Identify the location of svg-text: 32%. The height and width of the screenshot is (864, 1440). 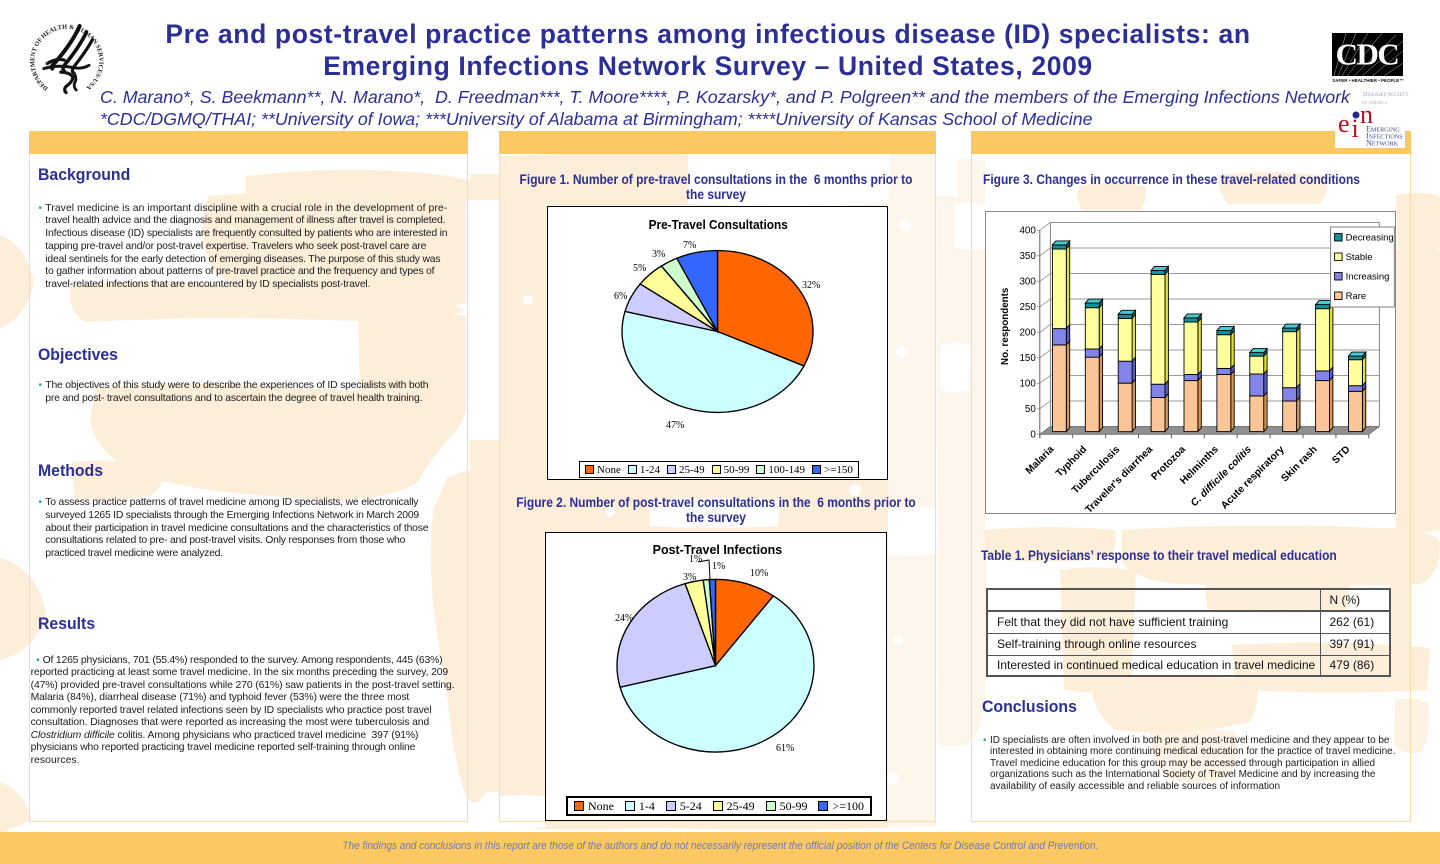
(811, 285).